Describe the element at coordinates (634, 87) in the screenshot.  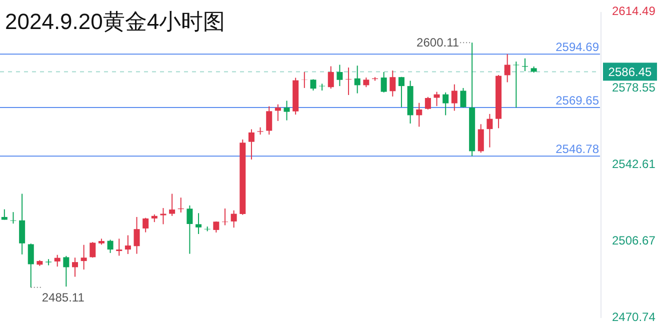
I see `y-tick-label: 2578.55` at that location.